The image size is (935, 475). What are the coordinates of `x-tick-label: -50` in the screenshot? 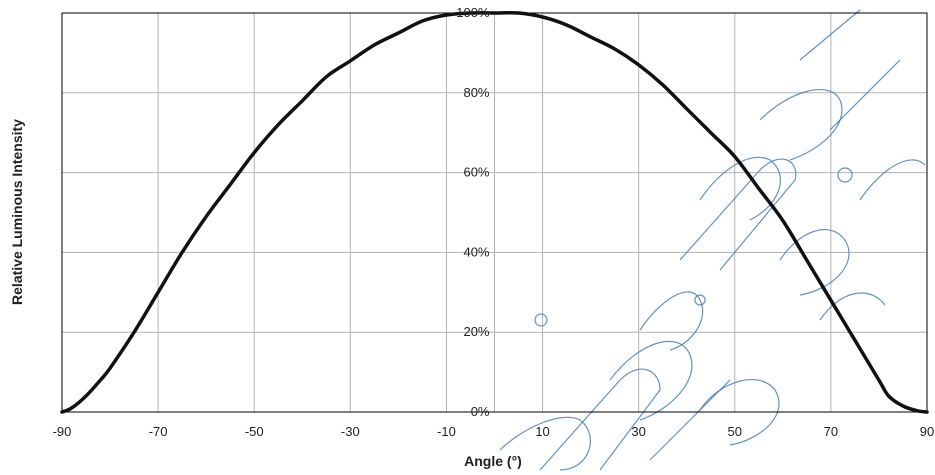 It's located at (254, 431).